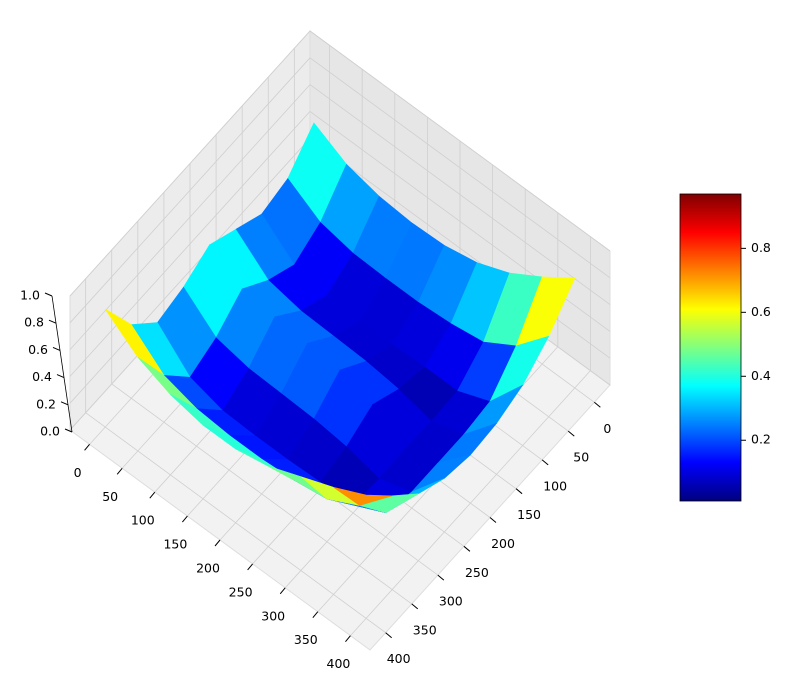 Image resolution: width=790 pixels, height=691 pixels. What do you see at coordinates (30, 295) in the screenshot?
I see `z-tick-label: 1.0` at bounding box center [30, 295].